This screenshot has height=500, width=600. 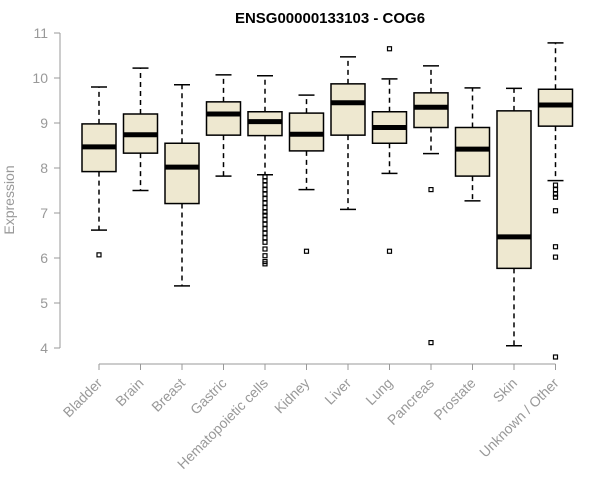 What do you see at coordinates (44, 168) in the screenshot?
I see `y-tick-label: 8` at bounding box center [44, 168].